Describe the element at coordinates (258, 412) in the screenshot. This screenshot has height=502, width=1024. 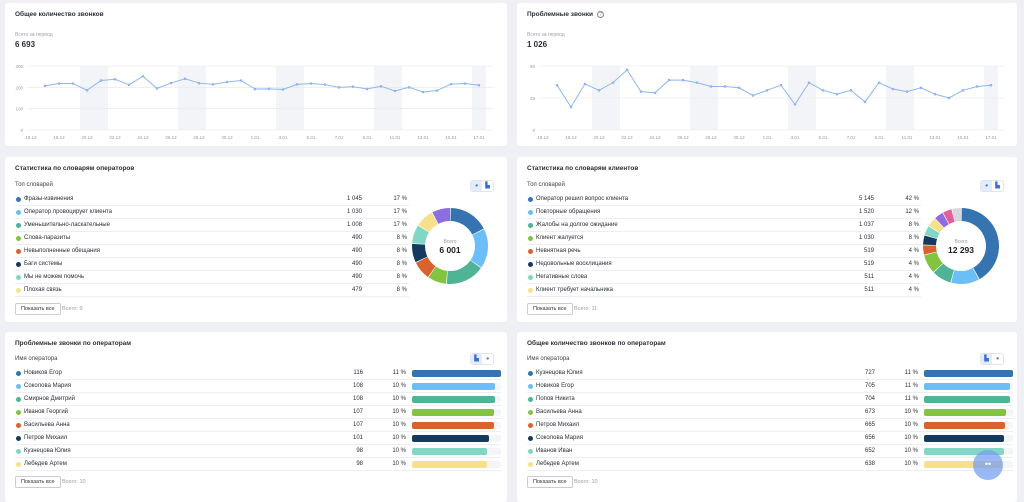
I see `list-row: Иванов Георгий 107 10 %` at that location.